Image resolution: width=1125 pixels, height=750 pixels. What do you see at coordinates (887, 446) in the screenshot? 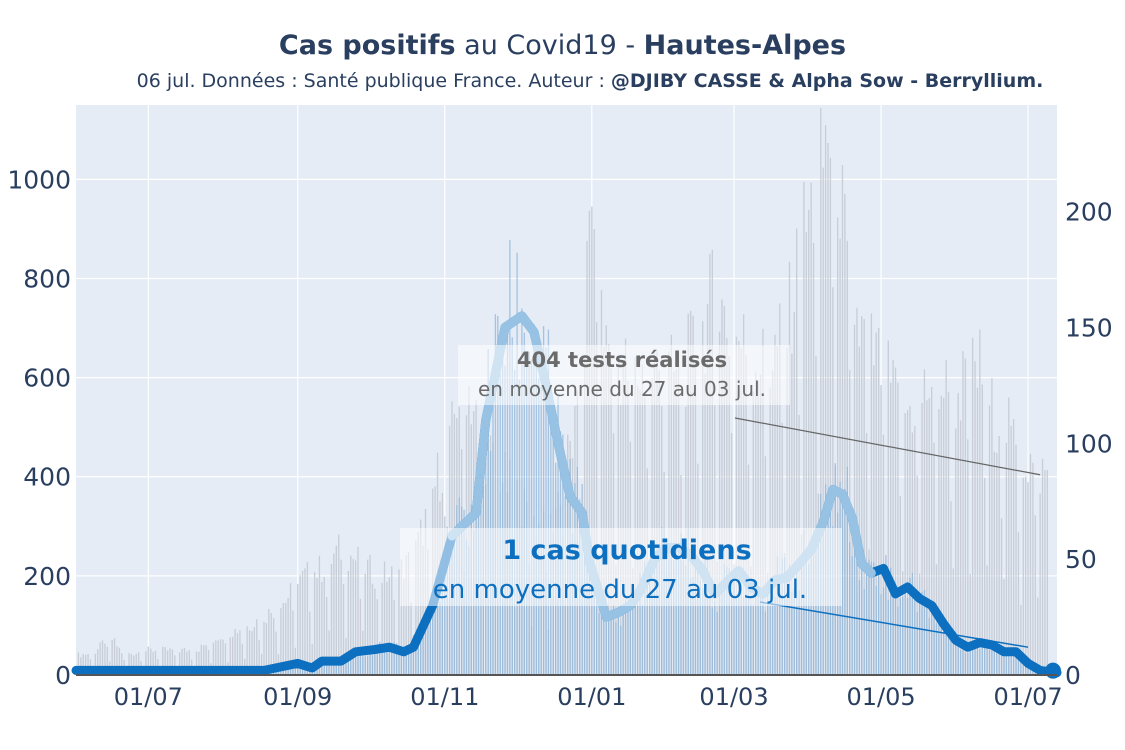
I see `tests-annotation-arrow` at bounding box center [887, 446].